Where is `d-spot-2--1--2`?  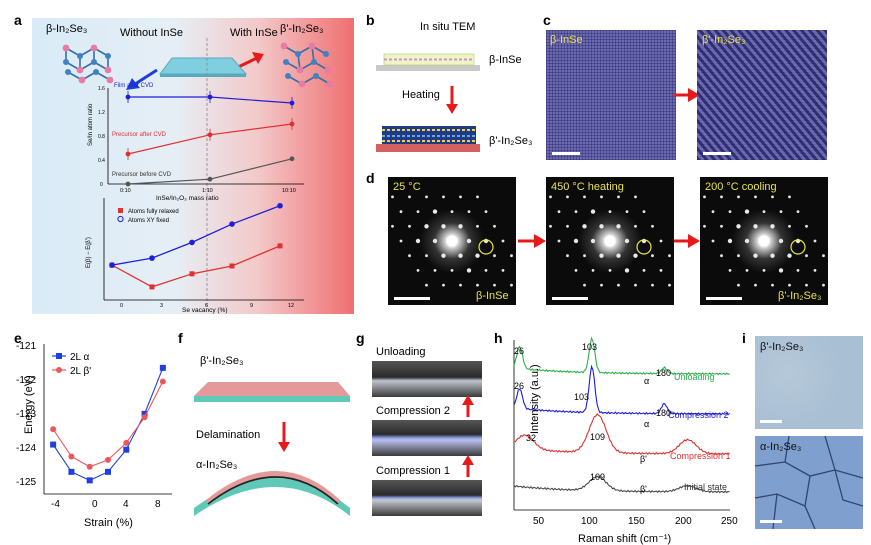
d-spot-2--1--2 is located at coordinates (730, 211).